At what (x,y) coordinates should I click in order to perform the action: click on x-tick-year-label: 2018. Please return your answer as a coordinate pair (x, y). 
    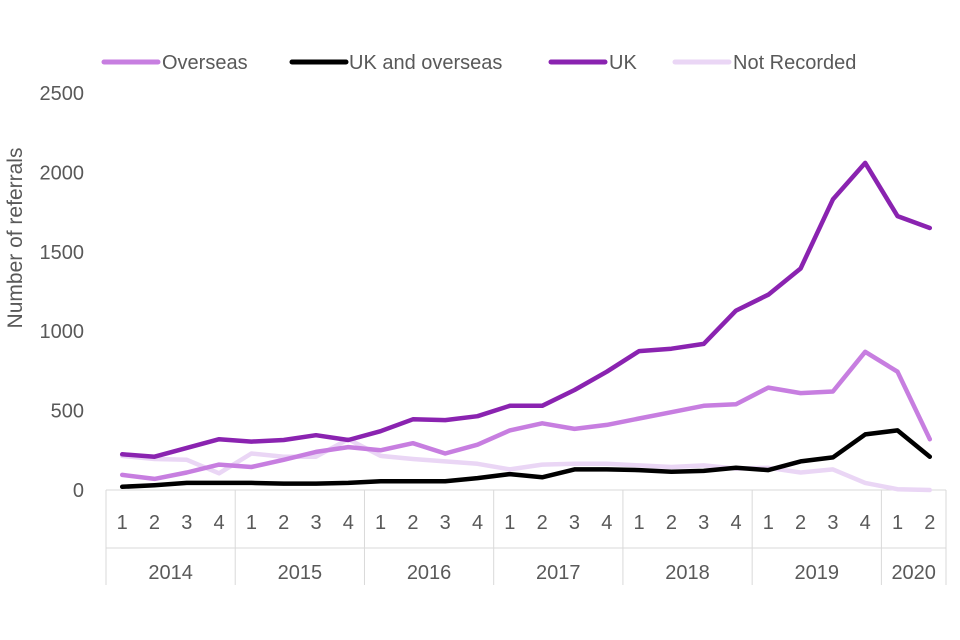
    Looking at the image, I should click on (687, 573).